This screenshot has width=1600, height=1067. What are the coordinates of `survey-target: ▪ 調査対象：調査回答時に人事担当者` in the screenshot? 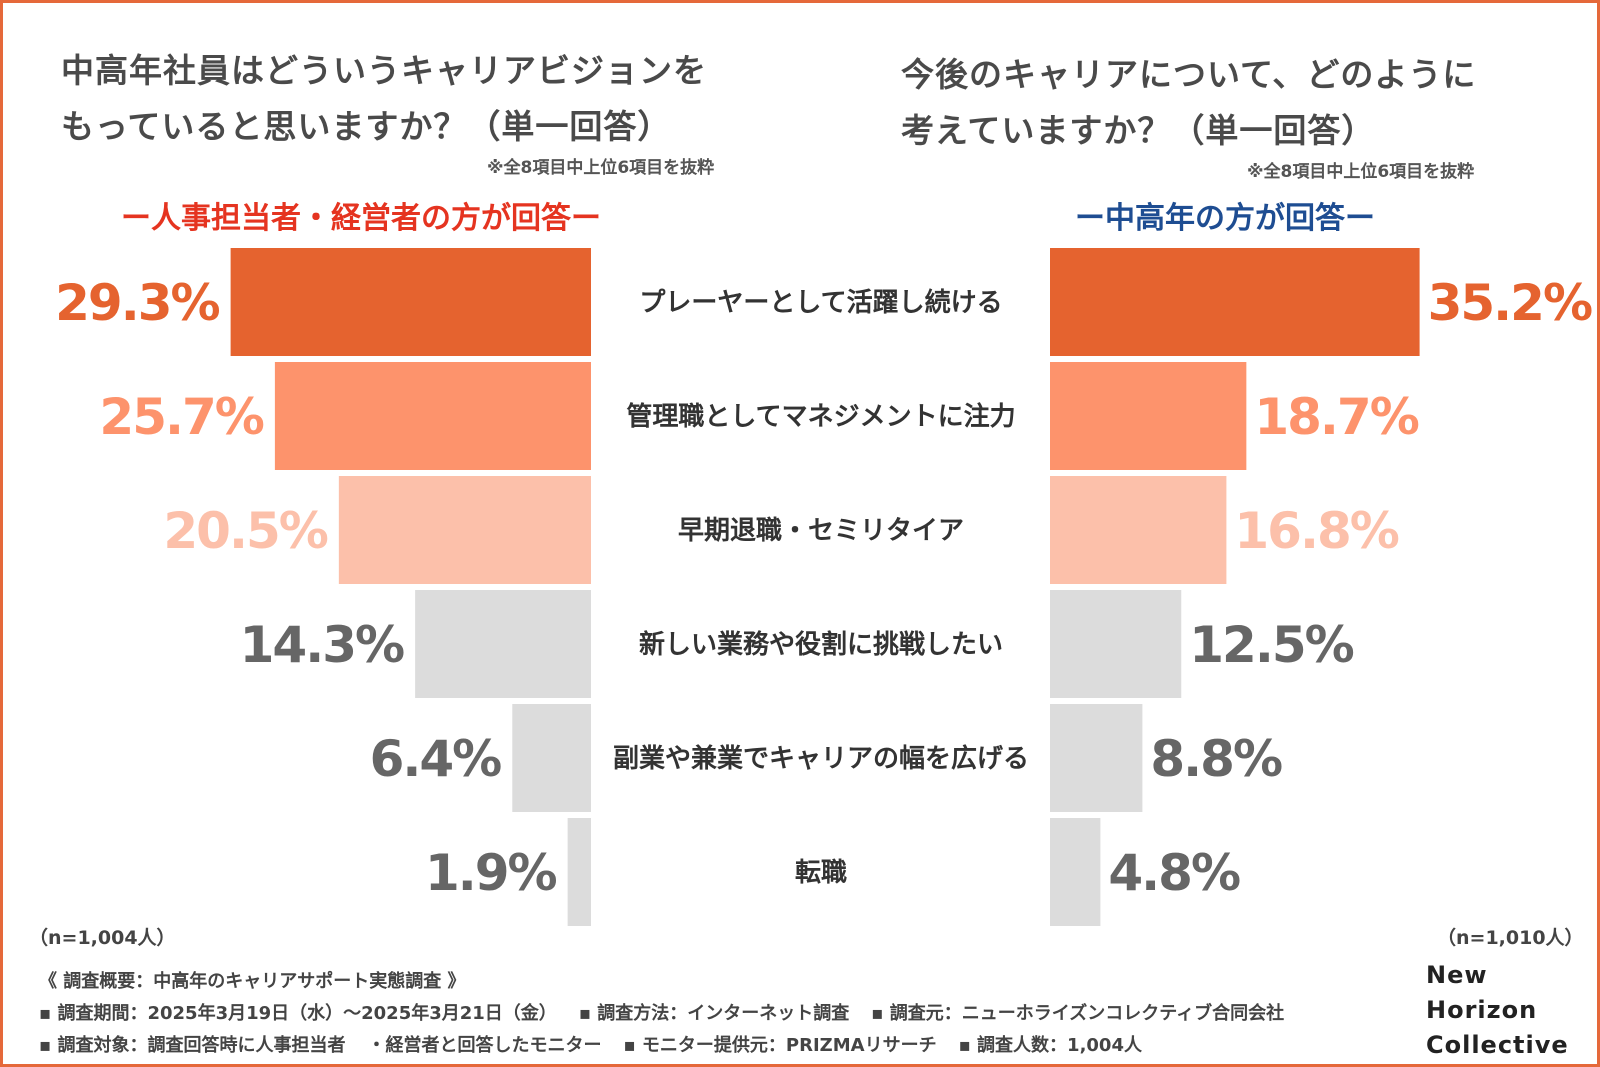 It's located at (192, 1045).